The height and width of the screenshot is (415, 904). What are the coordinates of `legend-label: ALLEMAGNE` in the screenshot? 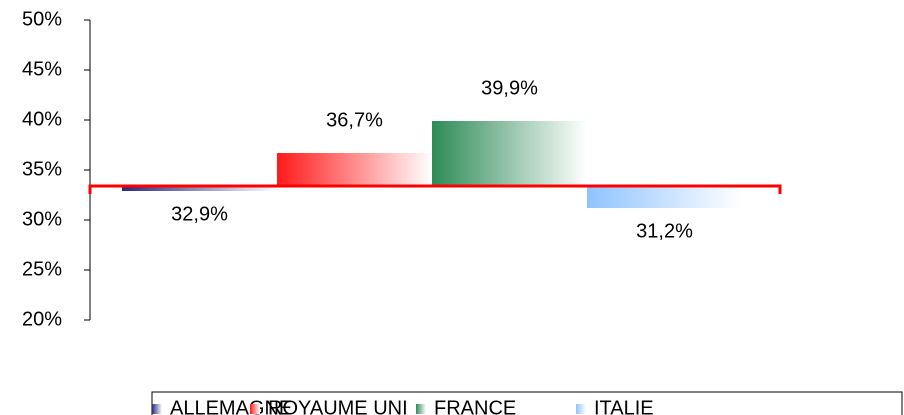 It's located at (231, 406).